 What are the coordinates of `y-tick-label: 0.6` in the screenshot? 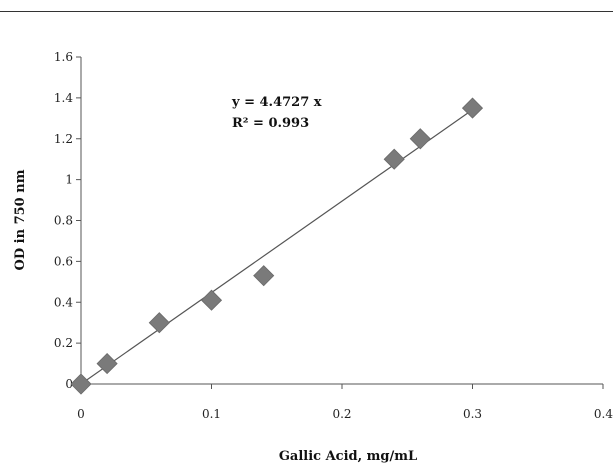 It's located at (63, 261).